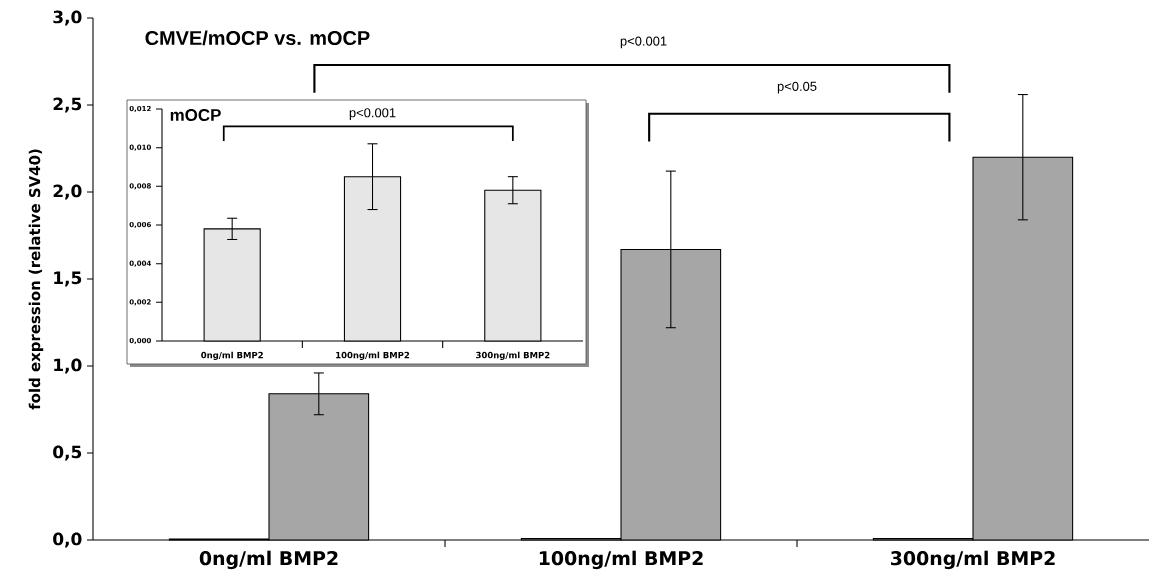 The image size is (1149, 586). I want to click on y-axis-title: fold expression (relative SV40), so click(36, 279).